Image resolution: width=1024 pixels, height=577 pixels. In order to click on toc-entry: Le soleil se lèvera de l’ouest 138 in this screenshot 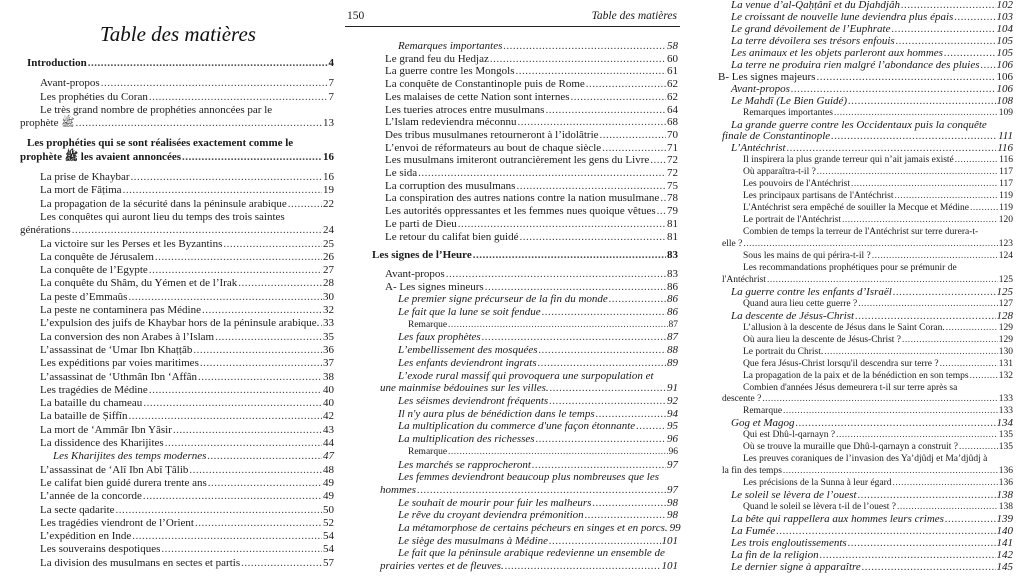, I will do `click(865, 495)`.